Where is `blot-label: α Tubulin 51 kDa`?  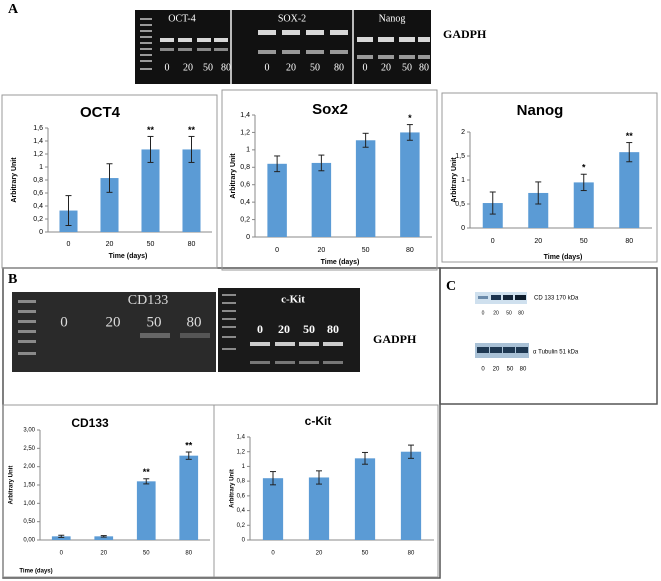 blot-label: α Tubulin 51 kDa is located at coordinates (556, 353).